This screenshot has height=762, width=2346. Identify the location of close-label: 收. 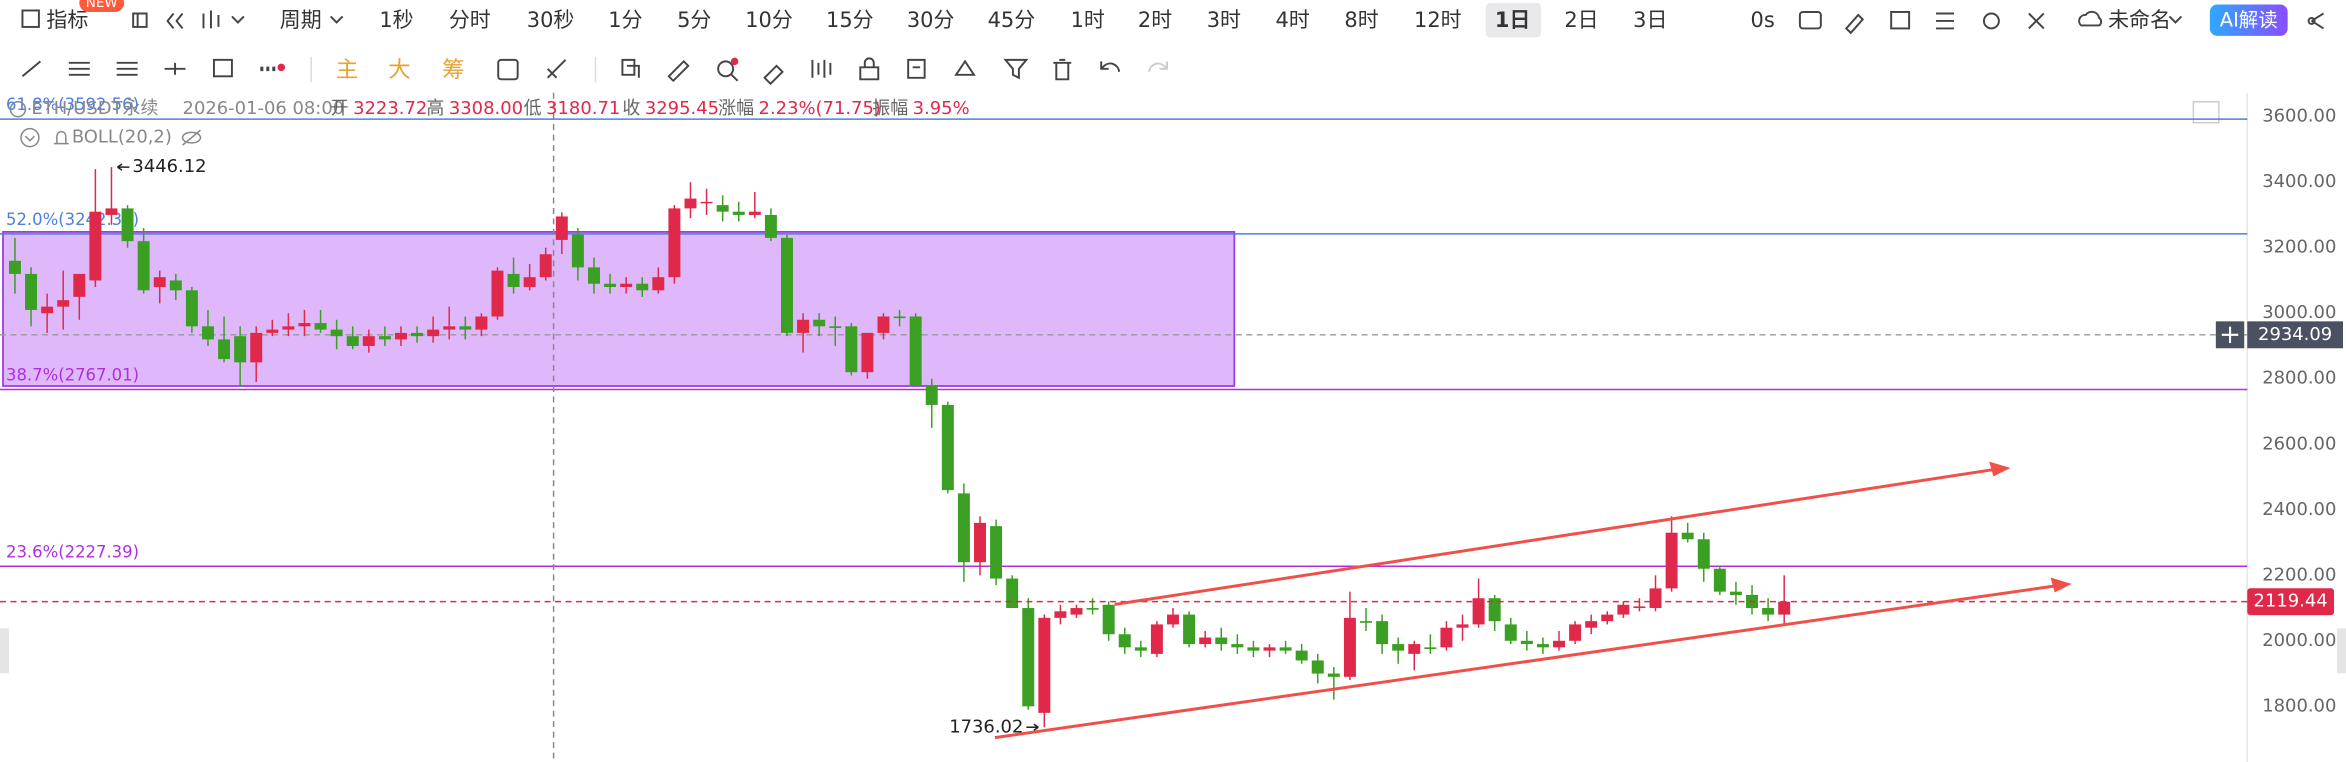
(631, 108).